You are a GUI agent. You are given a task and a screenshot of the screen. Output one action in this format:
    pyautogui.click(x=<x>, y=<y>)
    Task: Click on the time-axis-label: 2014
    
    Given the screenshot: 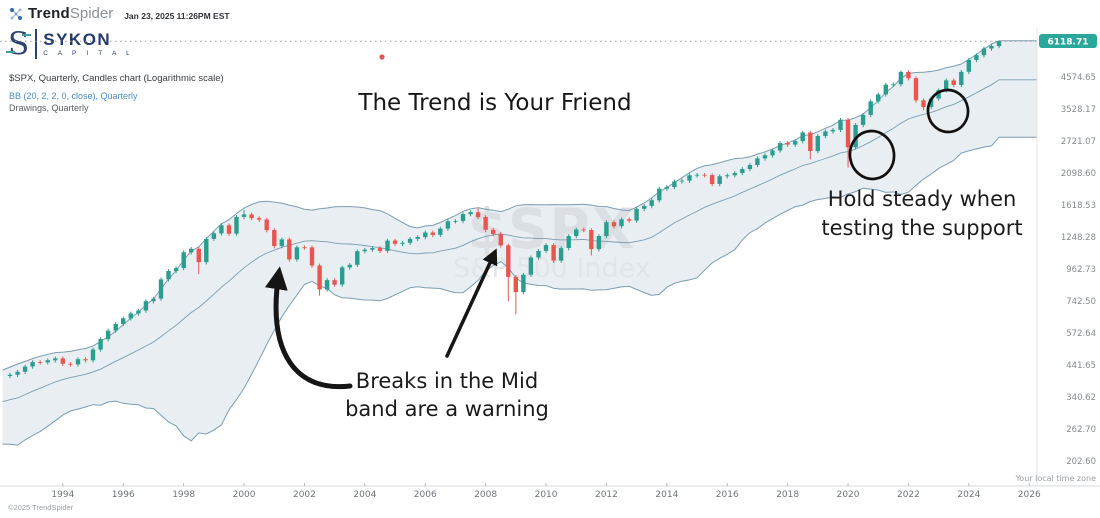 What is the action you would take?
    pyautogui.click(x=666, y=495)
    